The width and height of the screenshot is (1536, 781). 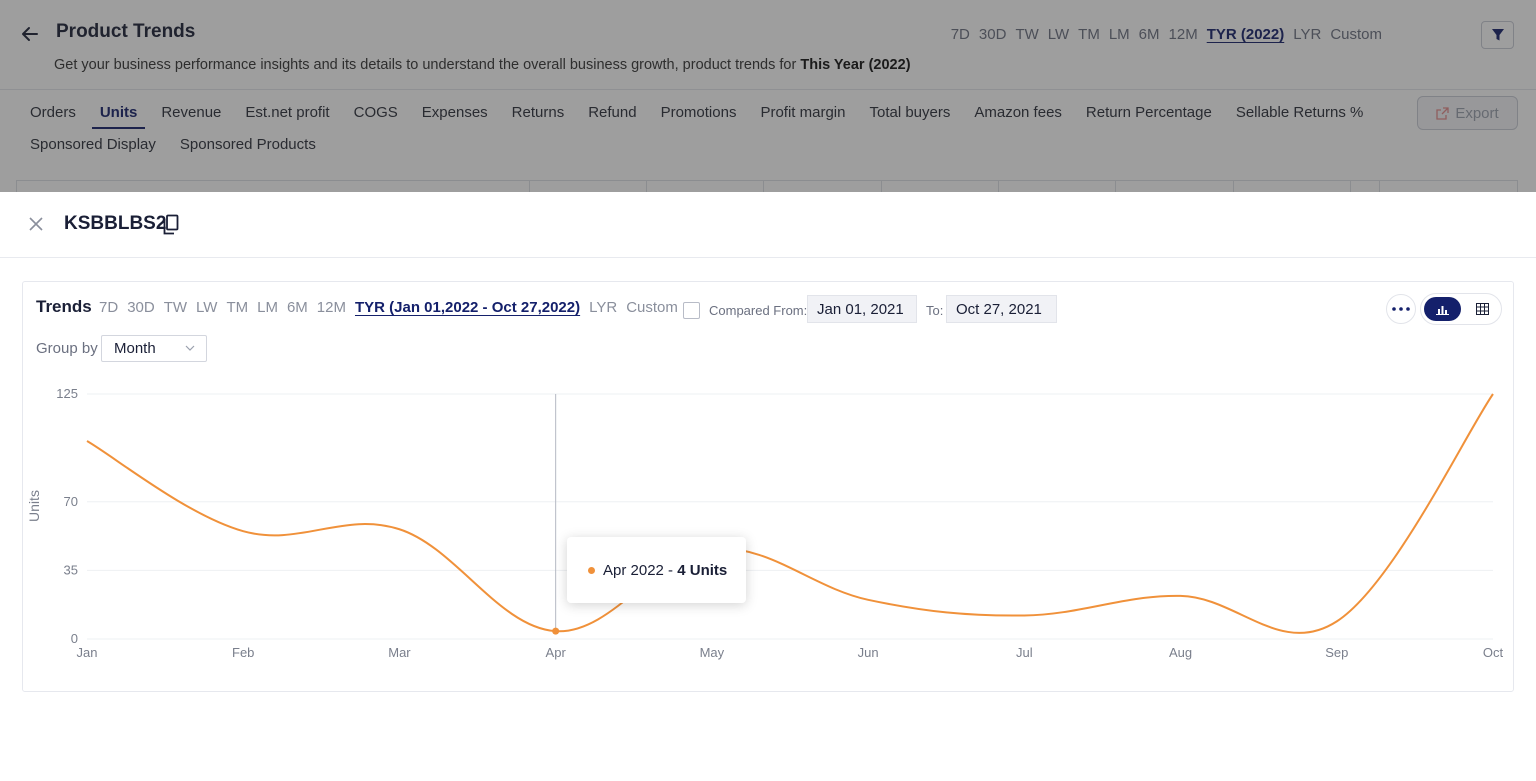 What do you see at coordinates (191, 112) in the screenshot?
I see `tab-revenue: Revenue` at bounding box center [191, 112].